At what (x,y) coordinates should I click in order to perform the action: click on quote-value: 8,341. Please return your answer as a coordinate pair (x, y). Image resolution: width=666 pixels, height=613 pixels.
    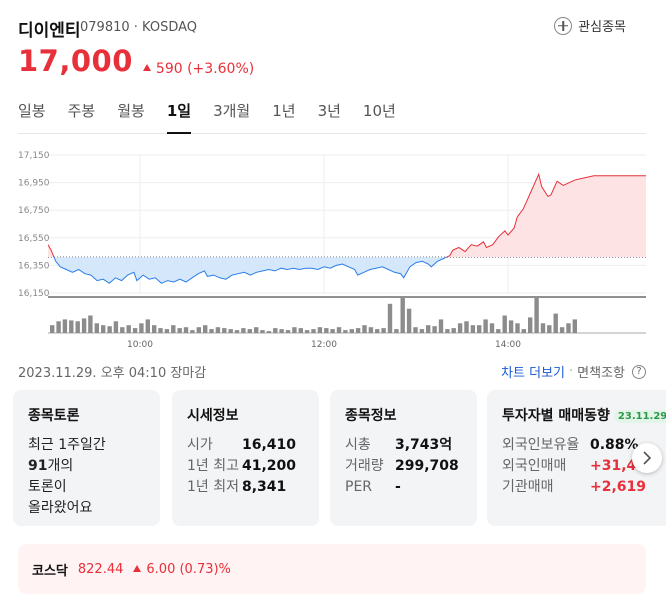
    Looking at the image, I should click on (264, 487).